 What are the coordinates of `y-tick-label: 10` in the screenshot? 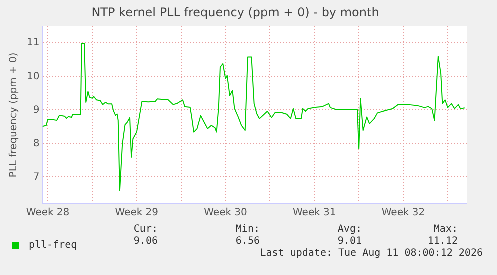 It's located at (33, 76).